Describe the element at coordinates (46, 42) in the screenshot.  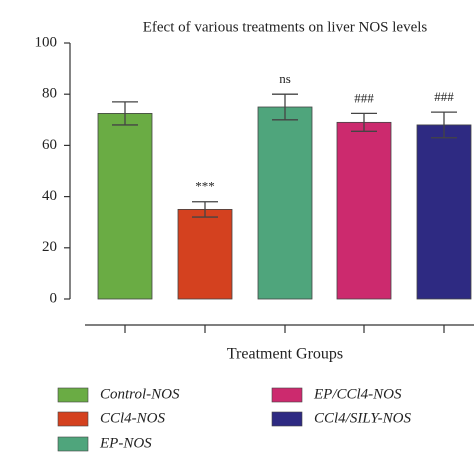
I see `y-tick-label: 100` at that location.